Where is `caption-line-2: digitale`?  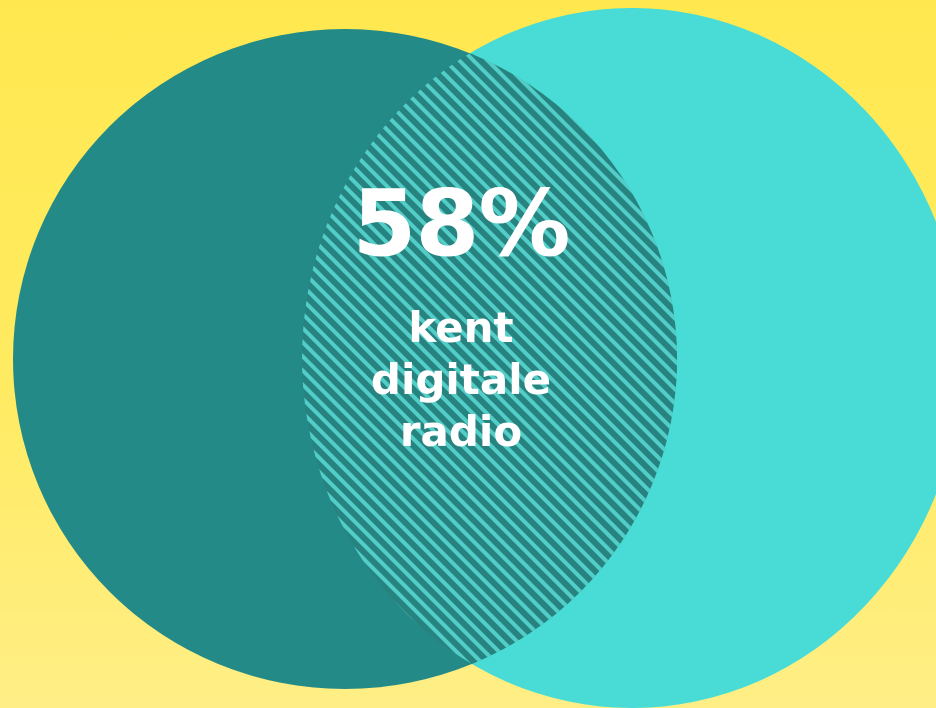
caption-line-2: digitale is located at coordinates (461, 379).